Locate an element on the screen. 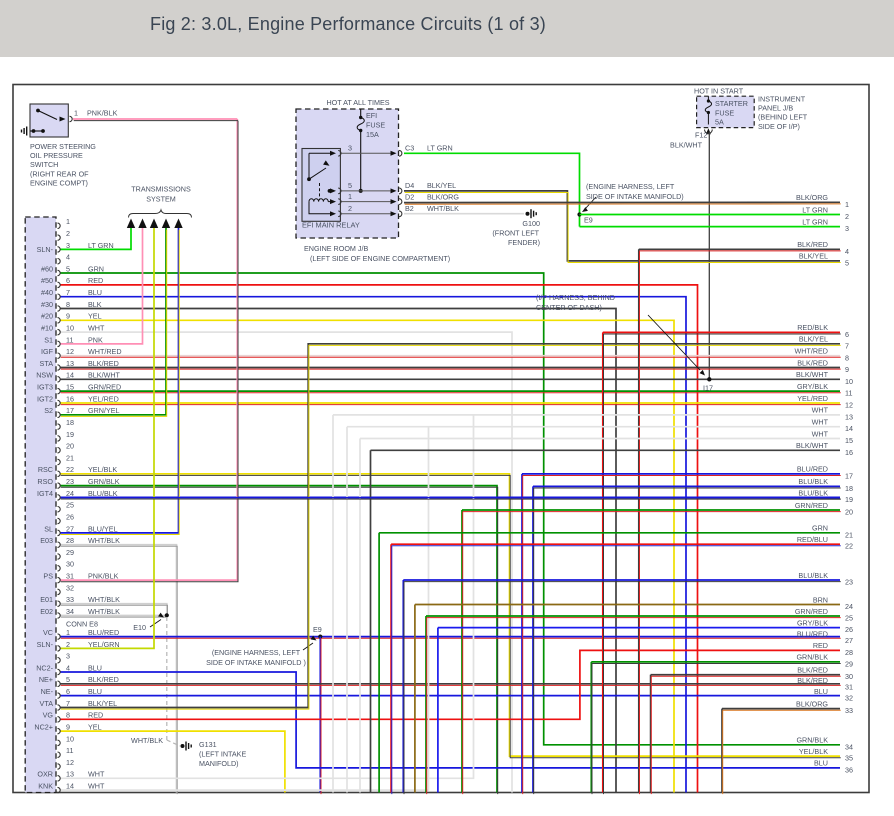 This screenshot has height=816, width=894. svg-text: 20 is located at coordinates (849, 512).